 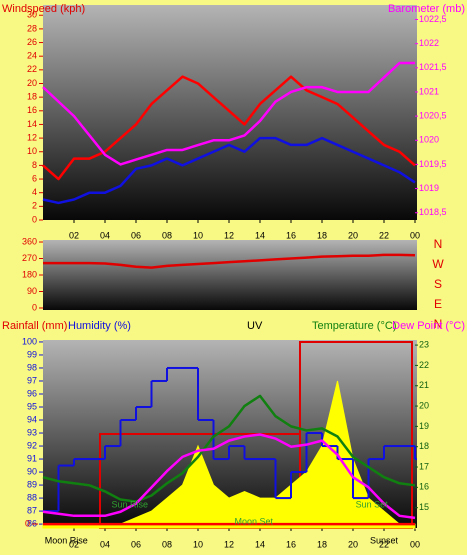 I want to click on y2ticks-label: 1019,5, so click(x=433, y=164).